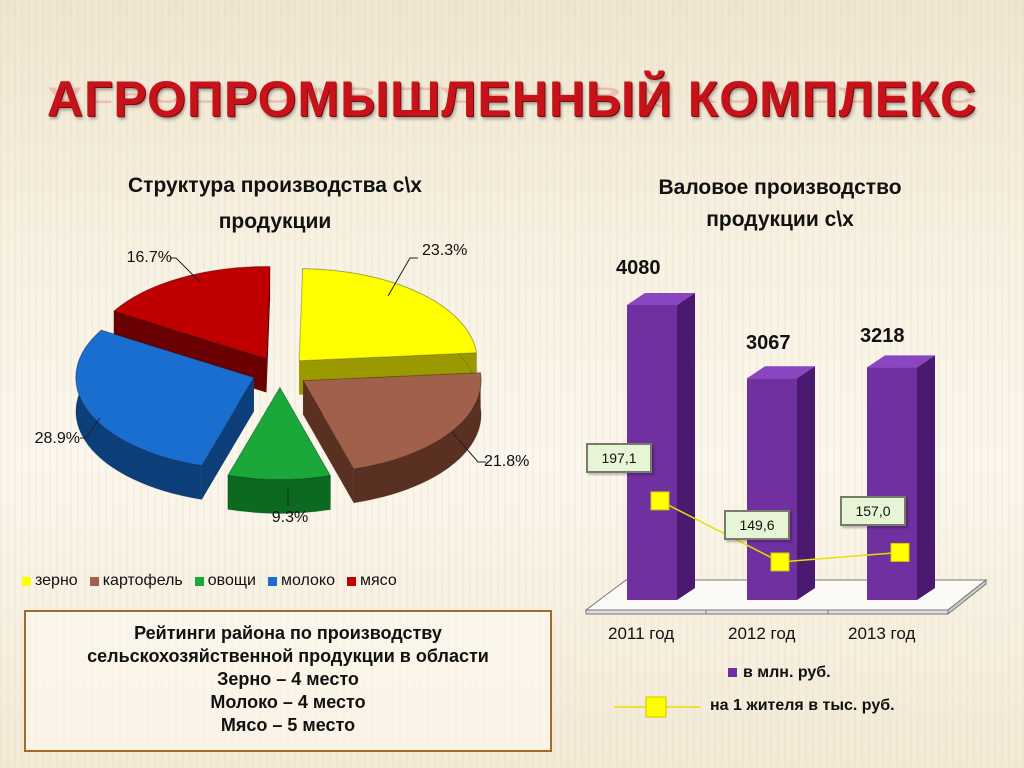 The height and width of the screenshot is (768, 1024). I want to click on pie-legend: зерно картофель овощи молоко мясо, so click(282, 581).